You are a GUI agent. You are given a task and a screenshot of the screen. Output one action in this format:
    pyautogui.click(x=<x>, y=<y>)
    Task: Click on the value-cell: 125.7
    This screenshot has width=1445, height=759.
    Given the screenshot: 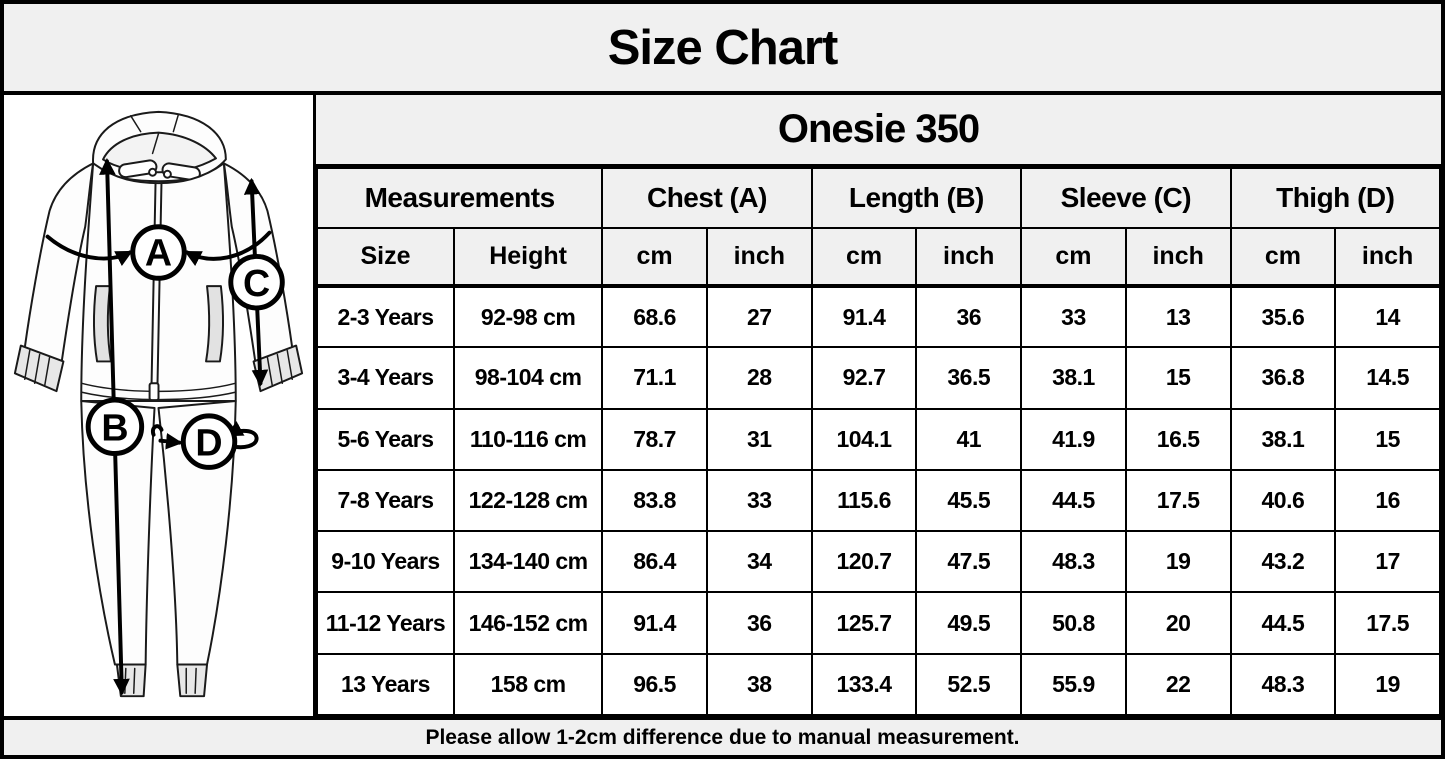 What is the action you would take?
    pyautogui.click(x=864, y=623)
    